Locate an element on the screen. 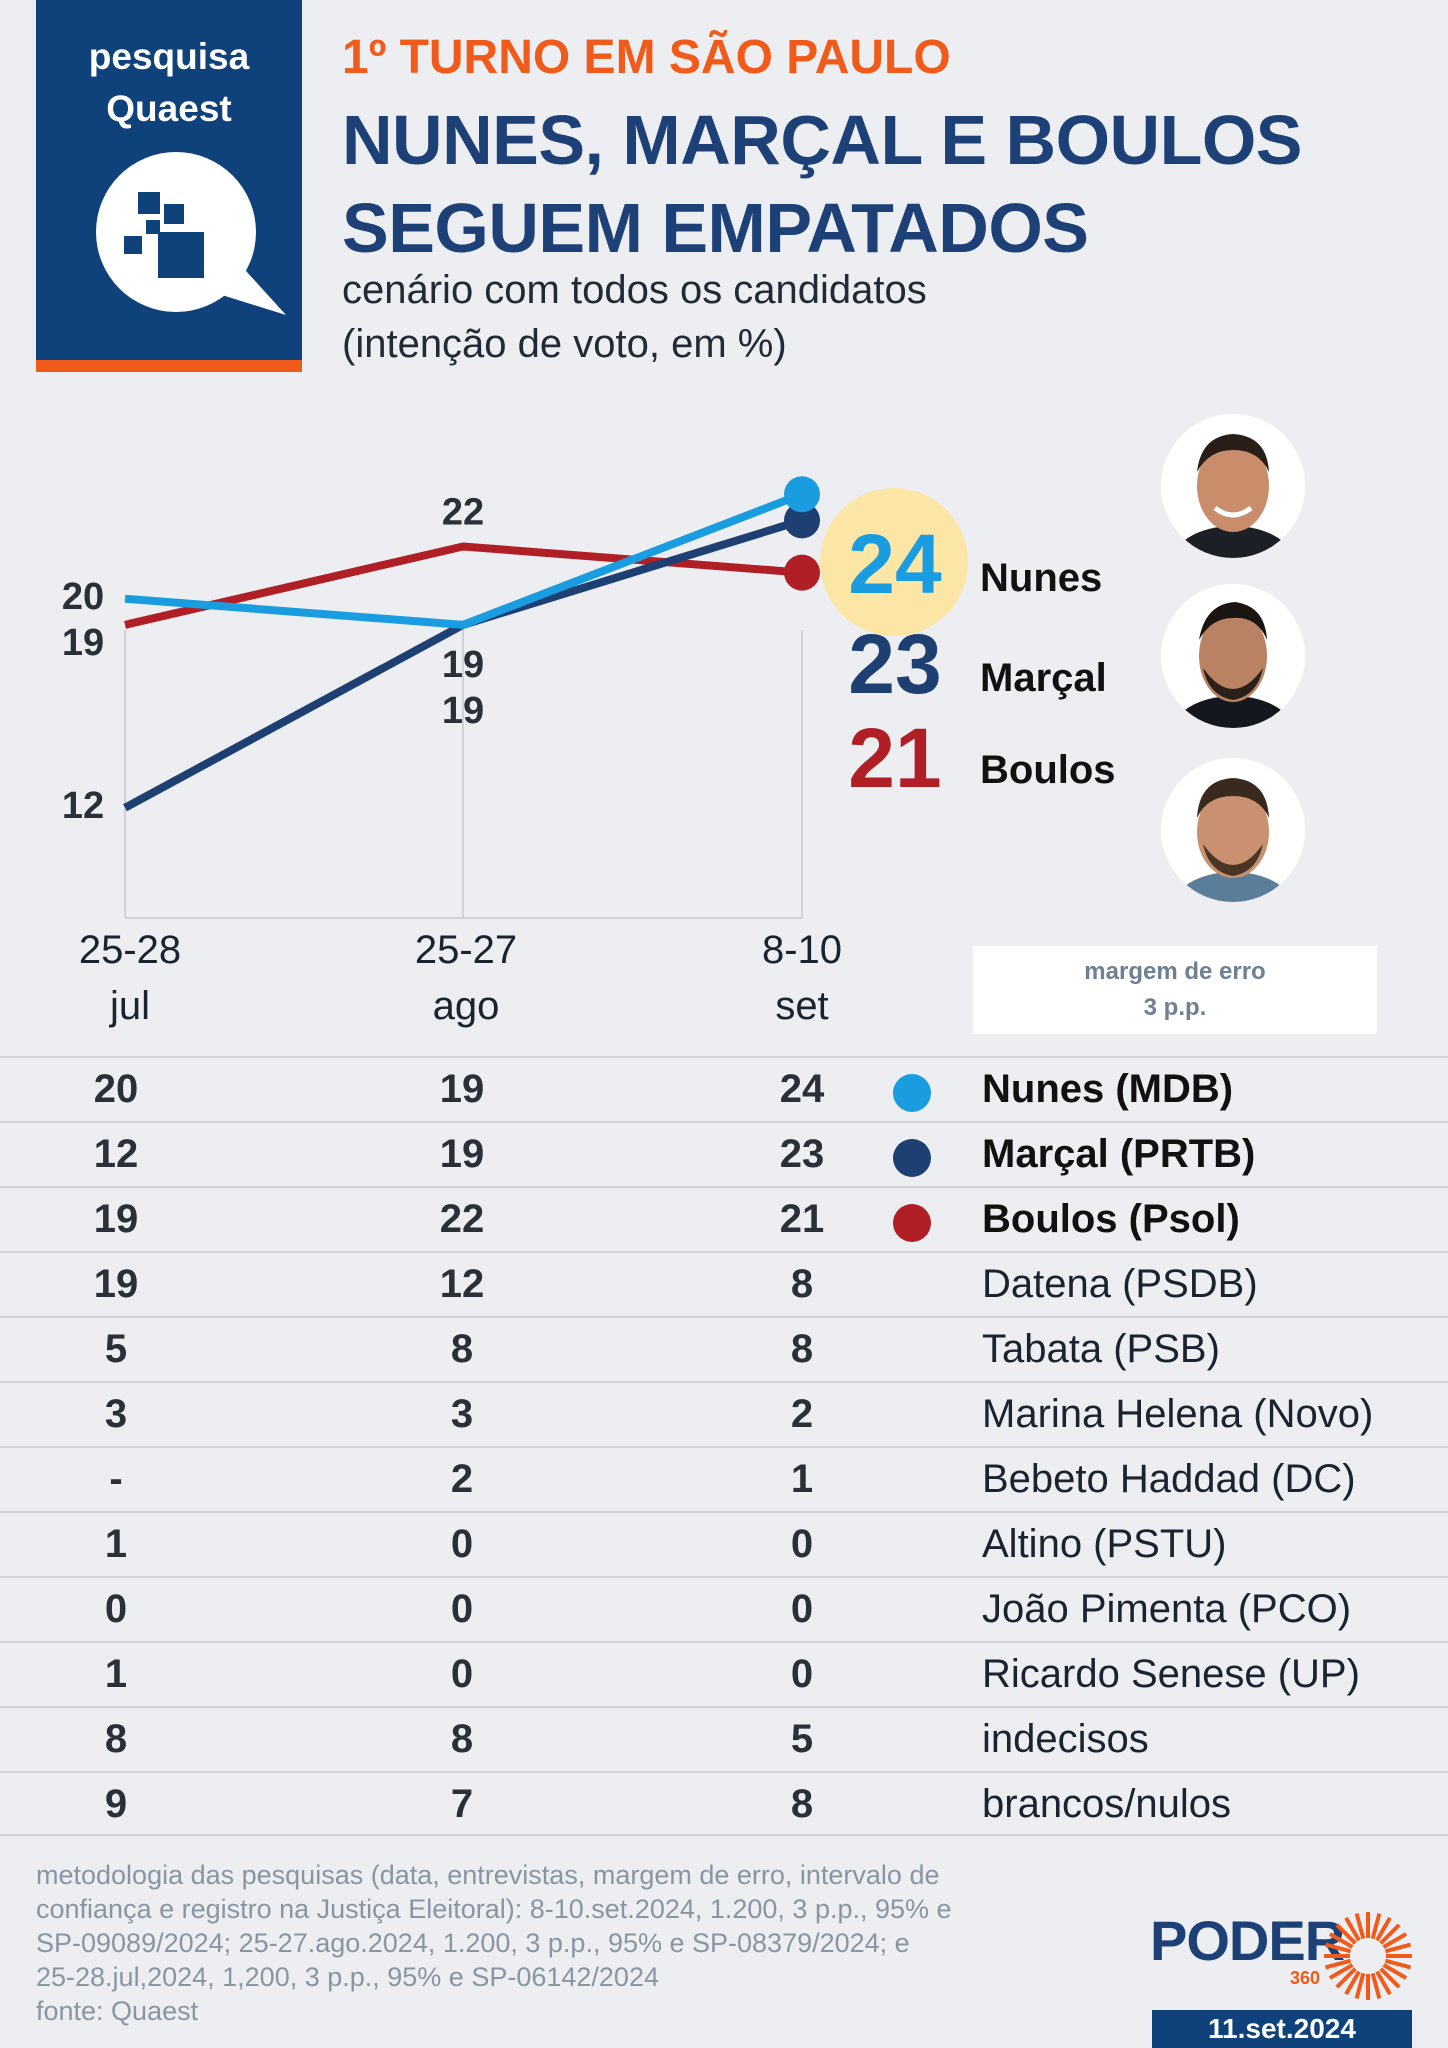  subtitle-line-1: cenário com todos os candidatos is located at coordinates (634, 290).